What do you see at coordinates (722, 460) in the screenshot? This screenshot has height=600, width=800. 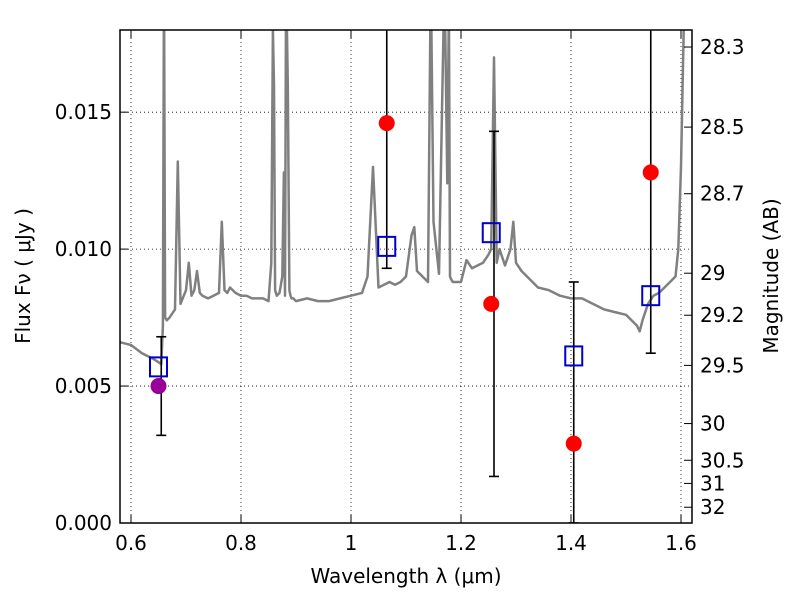 I see `magnitude-tick-label: 30.5` at bounding box center [722, 460].